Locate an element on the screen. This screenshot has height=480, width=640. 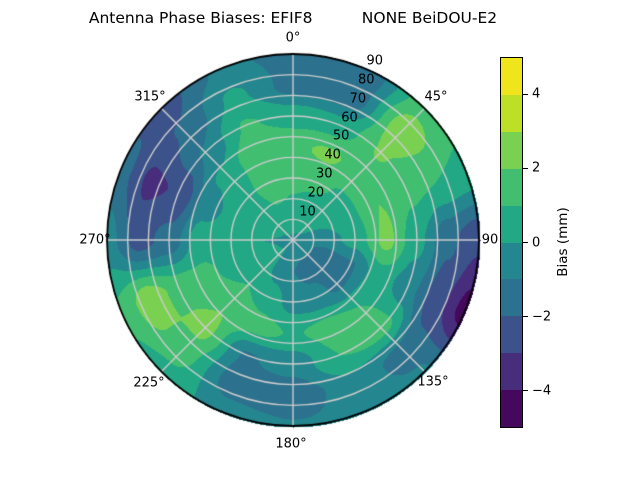
colorbar-axis-label: Bias (mm) is located at coordinates (563, 242).